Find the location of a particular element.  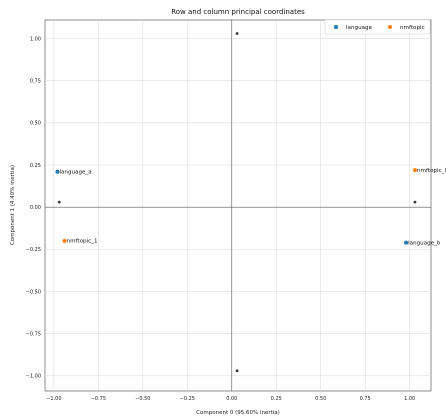

chart-title: Row and column principal coordinates is located at coordinates (238, 12).